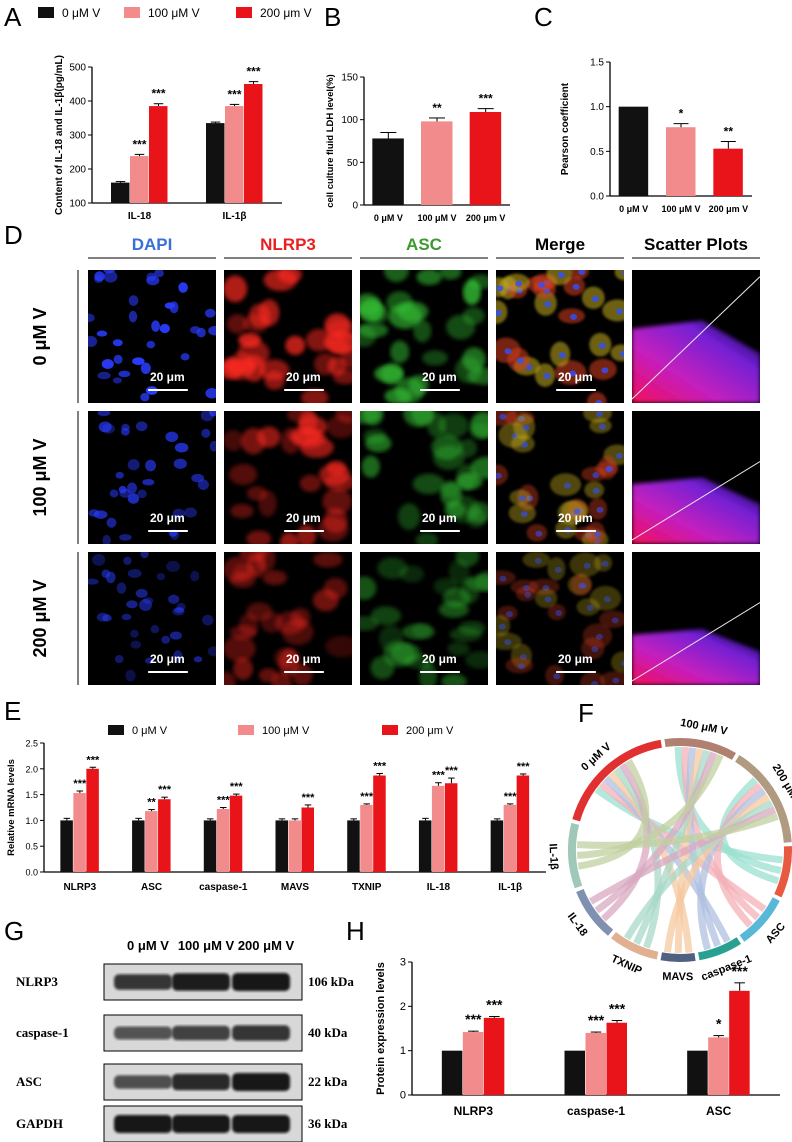  I want to click on legend-label-100: 100 μM V, so click(174, 13).